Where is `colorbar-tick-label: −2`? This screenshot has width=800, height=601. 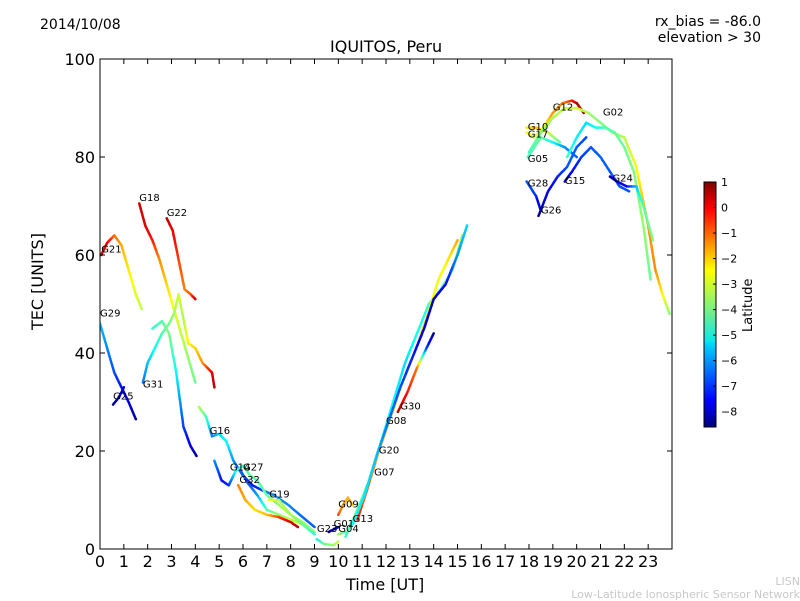
colorbar-tick-label: −2 is located at coordinates (729, 259).